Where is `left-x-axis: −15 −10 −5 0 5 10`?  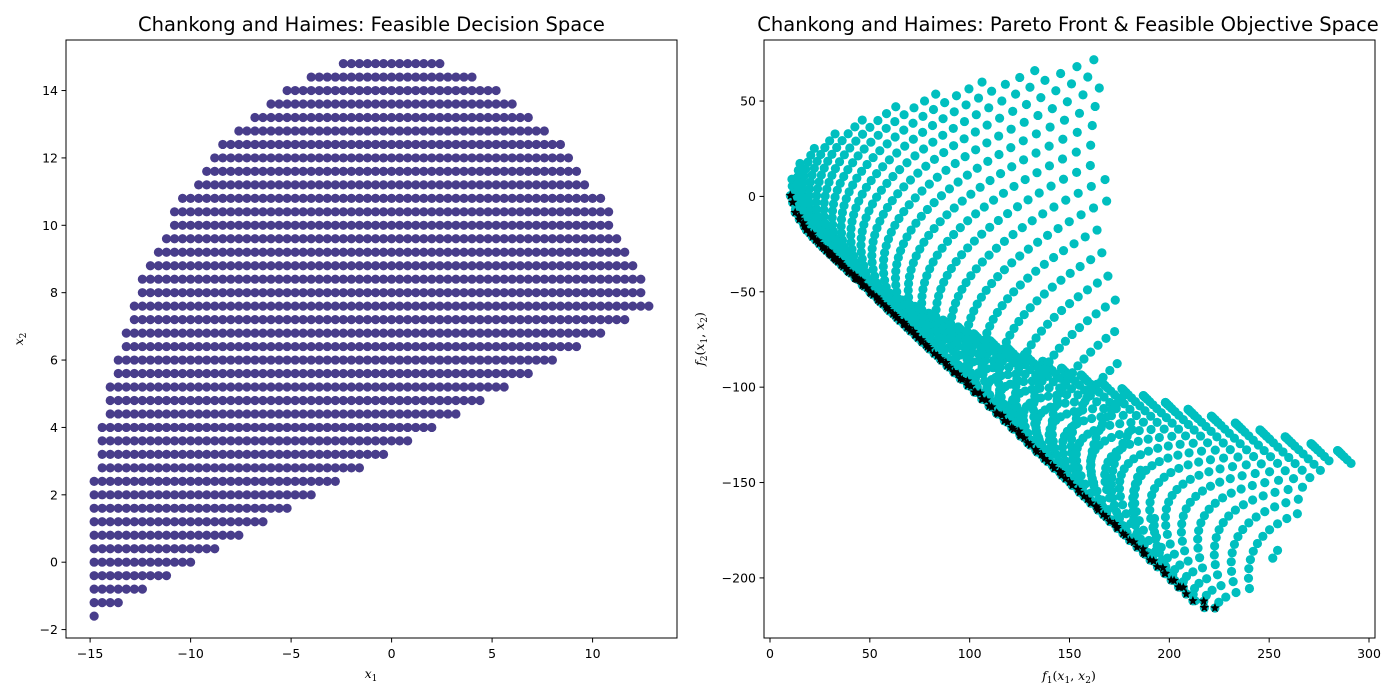 left-x-axis: −15 −10 −5 0 5 10 is located at coordinates (339, 649).